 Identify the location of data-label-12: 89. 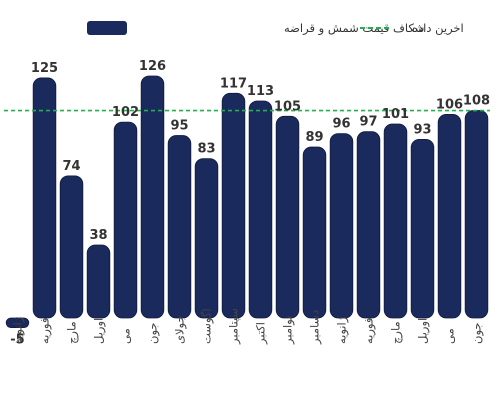
(314, 137).